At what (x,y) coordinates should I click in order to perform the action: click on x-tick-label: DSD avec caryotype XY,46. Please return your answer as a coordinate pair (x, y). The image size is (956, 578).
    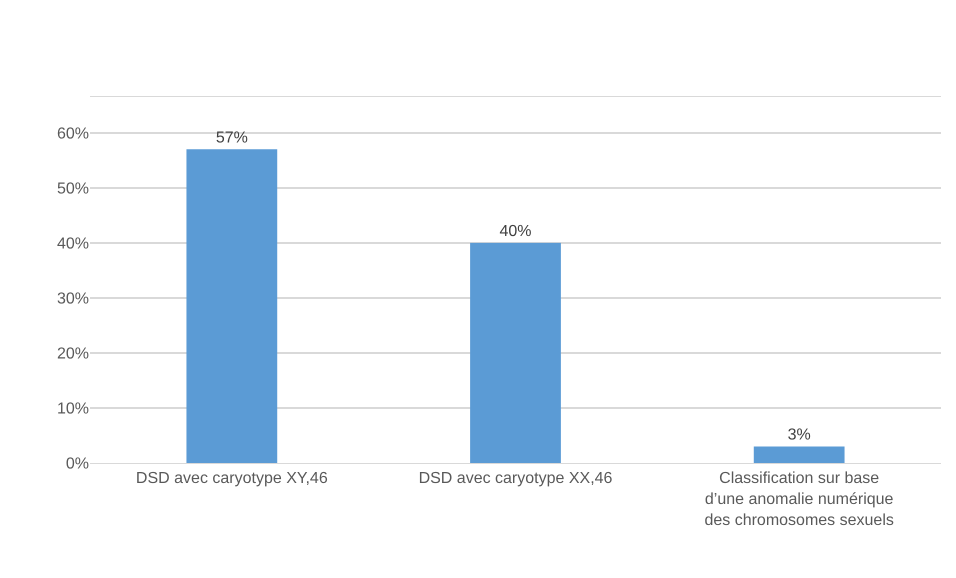
    Looking at the image, I should click on (232, 479).